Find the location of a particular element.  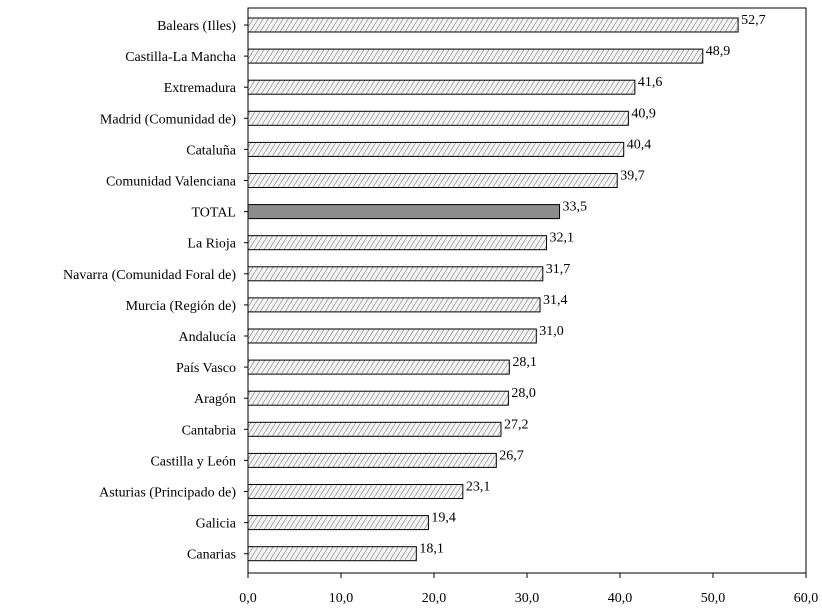

value-label-castilla-y-leon: 26,7 is located at coordinates (511, 455).